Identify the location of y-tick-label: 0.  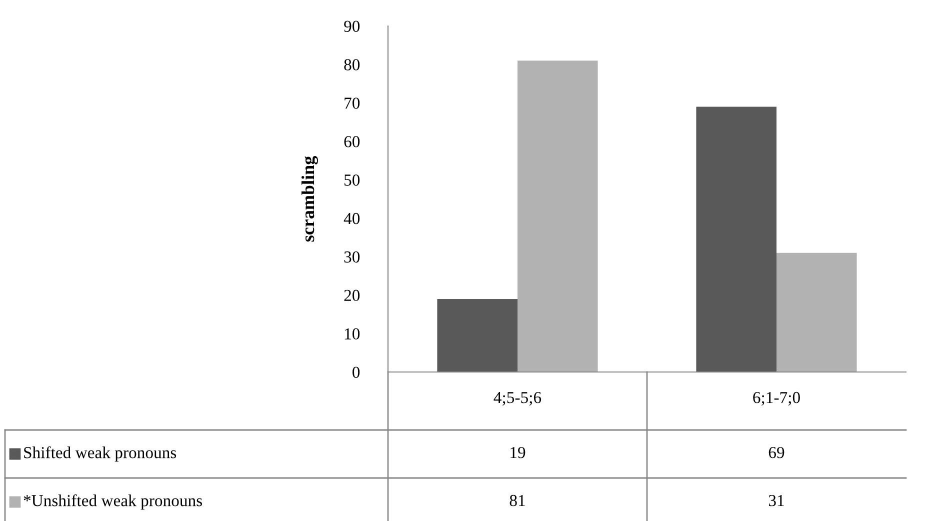
(356, 372).